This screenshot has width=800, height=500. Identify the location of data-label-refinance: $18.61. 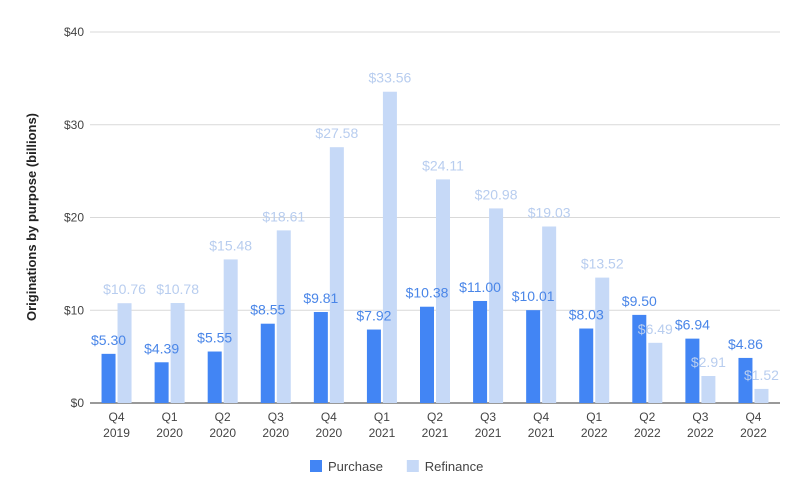
(283, 216).